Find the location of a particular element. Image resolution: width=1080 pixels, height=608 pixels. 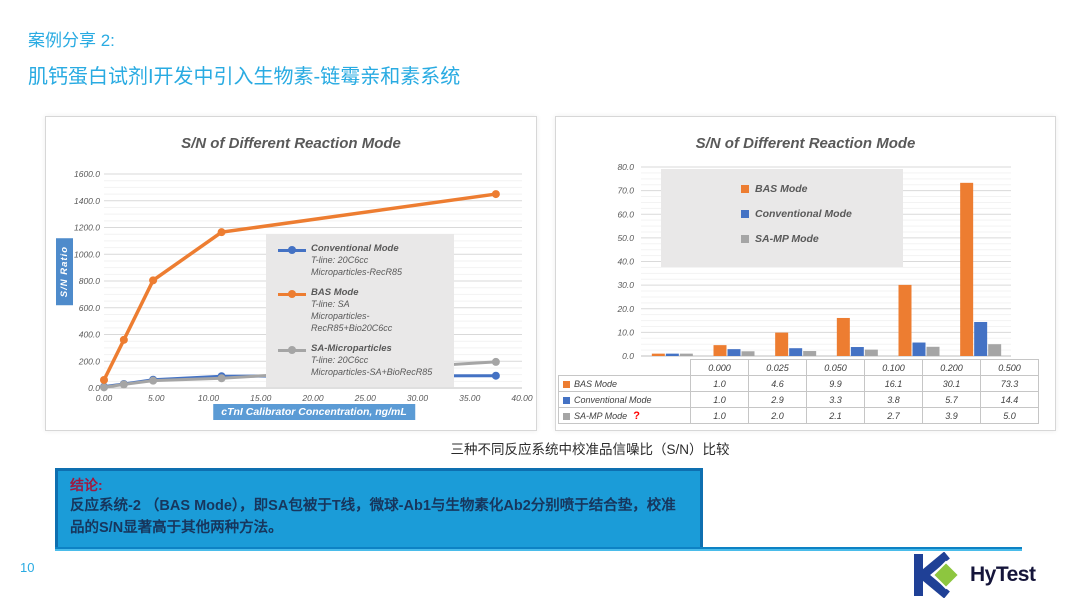

table-row-label: Conventional Mode is located at coordinates (624, 399).